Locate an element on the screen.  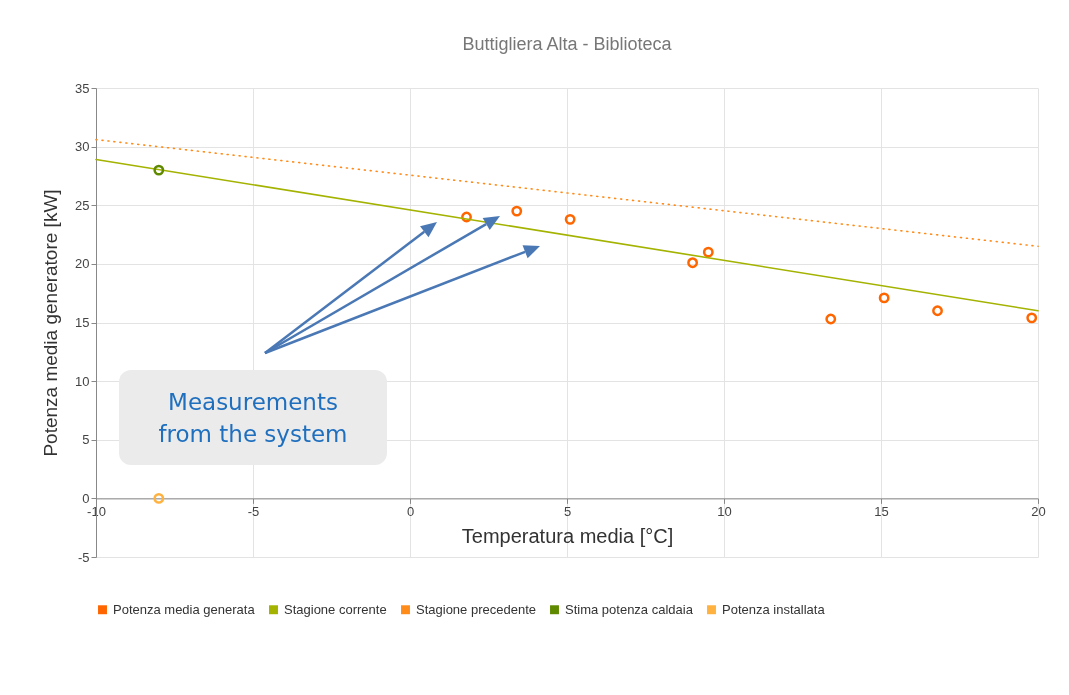
x-tick-label: 15 is located at coordinates (881, 511).